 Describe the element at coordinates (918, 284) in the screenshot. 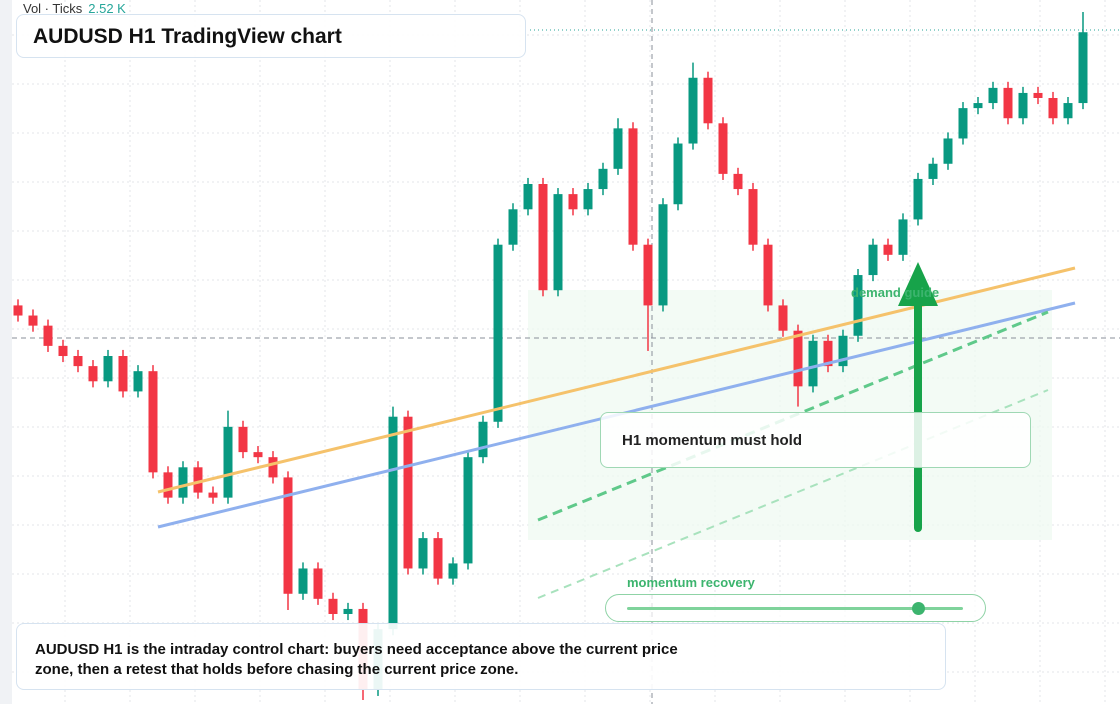

I see `arrow-head` at that location.